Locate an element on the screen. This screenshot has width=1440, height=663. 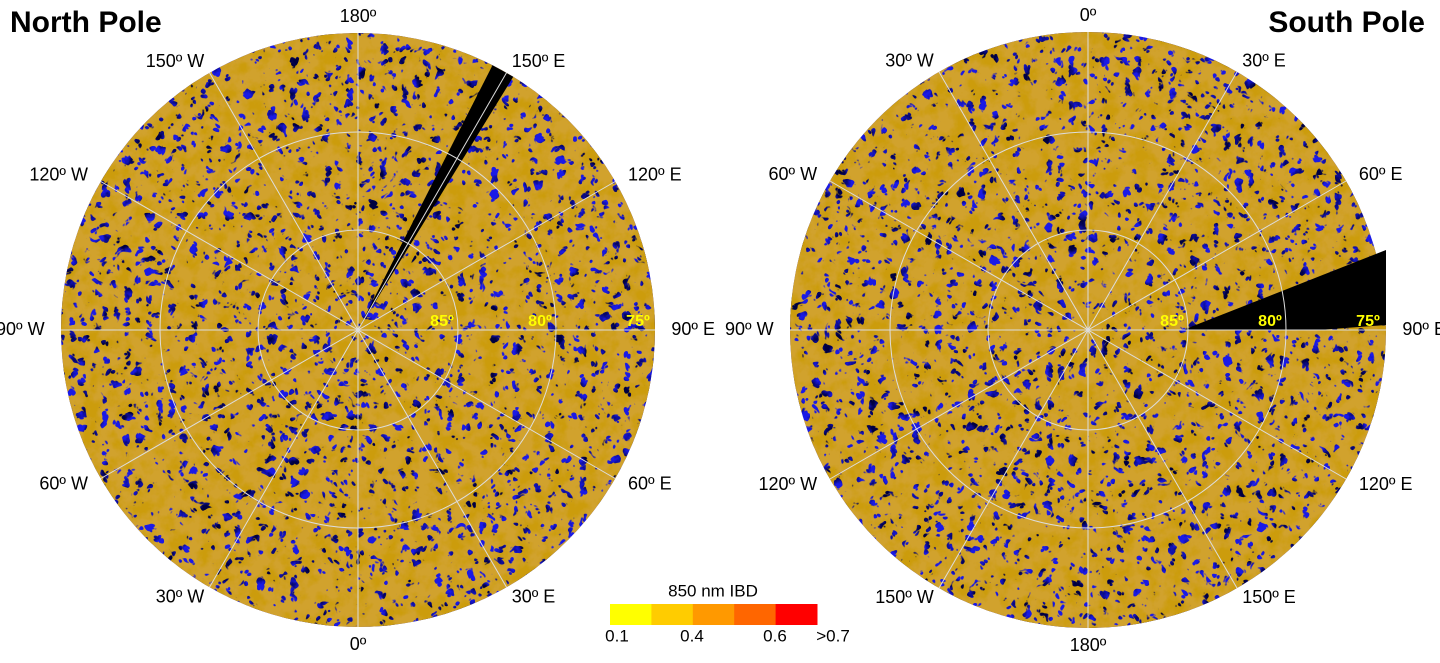
map-title: North Pole is located at coordinates (86, 22).